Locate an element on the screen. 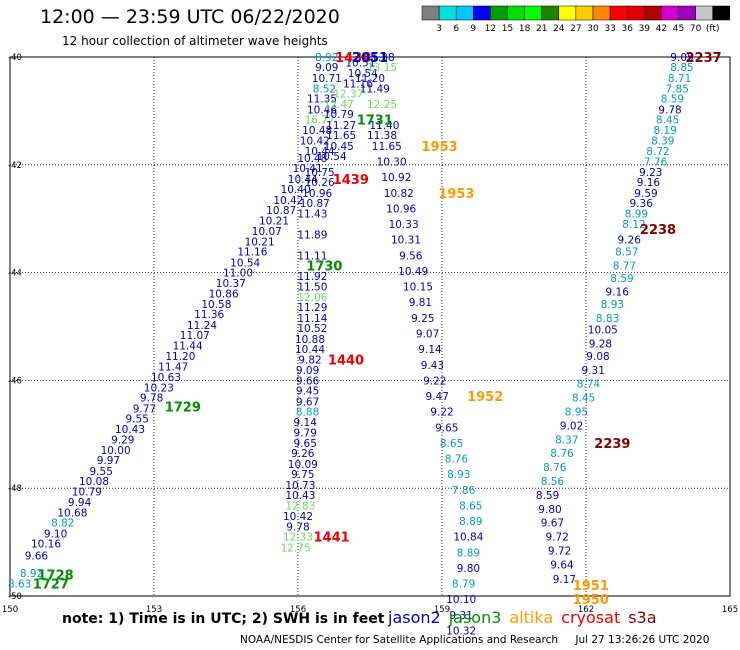 This screenshot has height=650, width=740. wave-height-label: 9.16 is located at coordinates (649, 183).